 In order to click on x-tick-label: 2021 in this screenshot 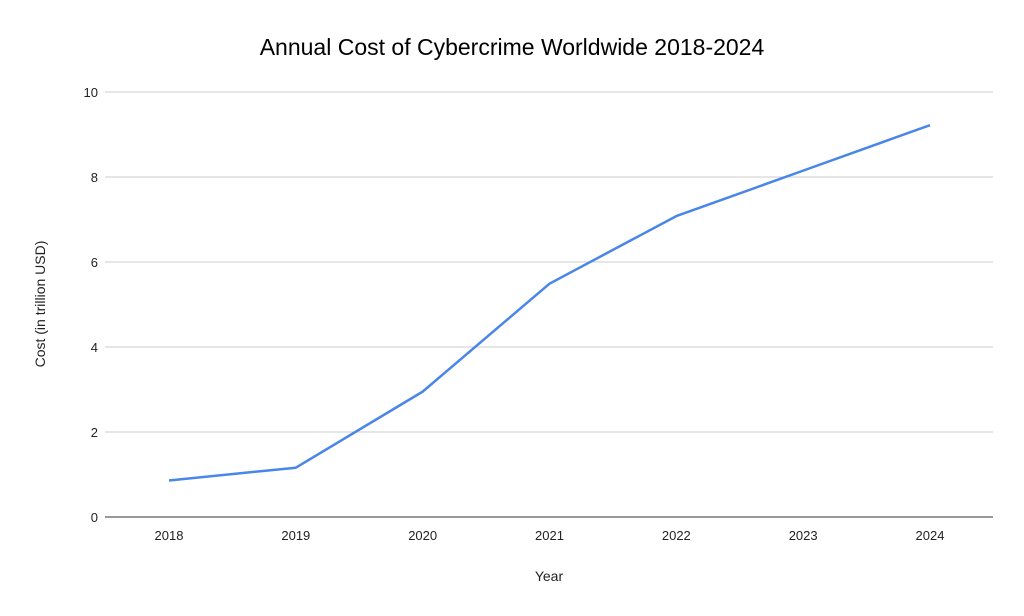, I will do `click(549, 535)`.